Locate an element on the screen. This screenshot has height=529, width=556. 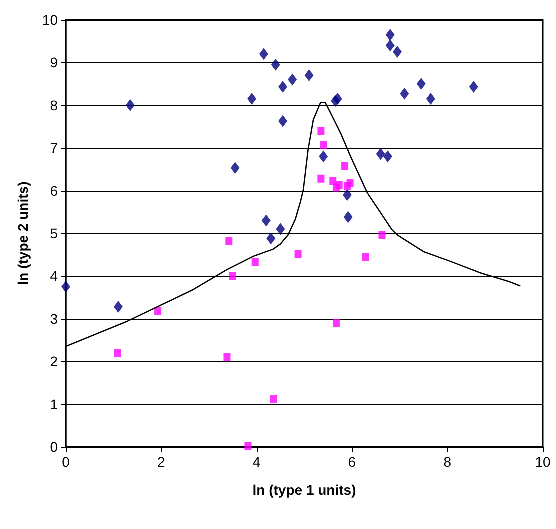
y-tick-label: 4 is located at coordinates (54, 276).